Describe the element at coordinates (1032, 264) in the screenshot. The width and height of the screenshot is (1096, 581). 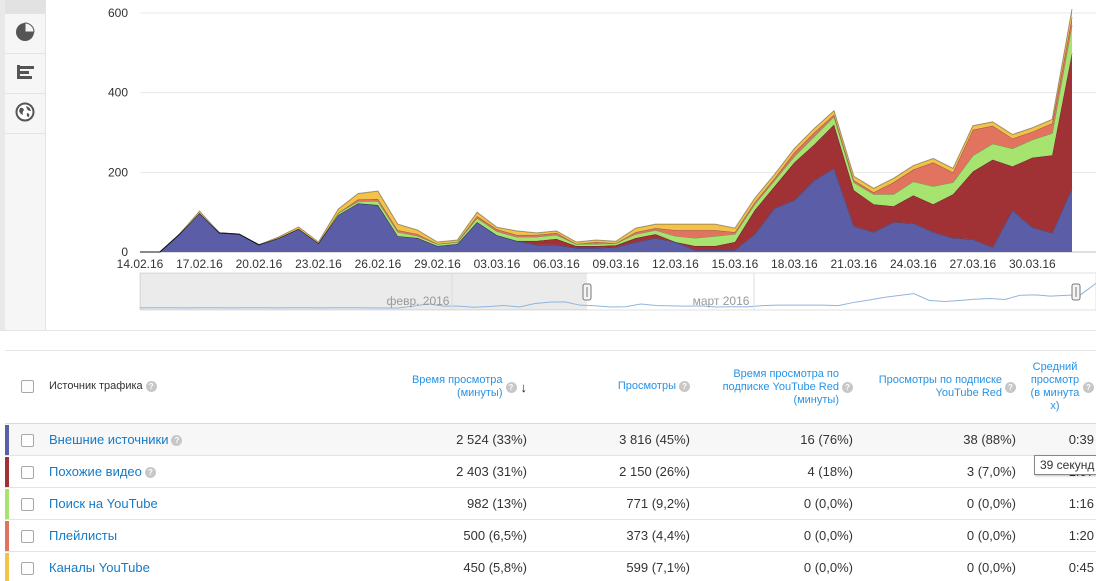
I see `x-tick-label: 30.03.16` at that location.